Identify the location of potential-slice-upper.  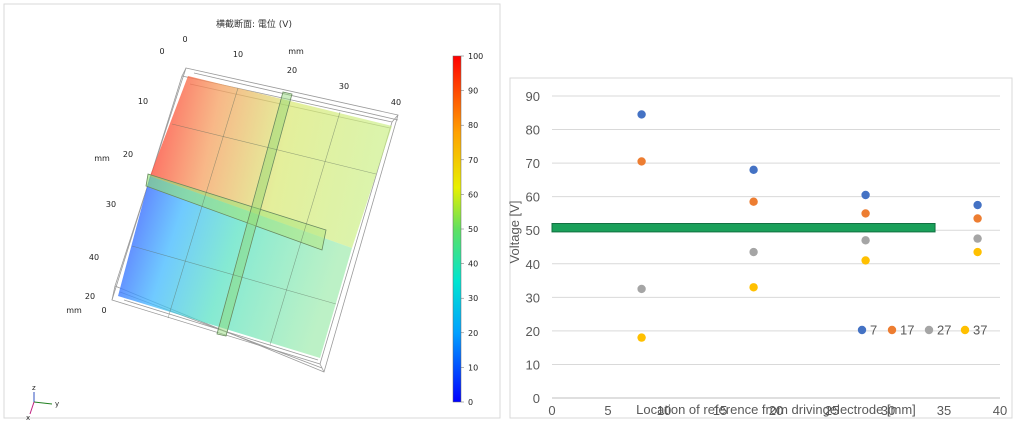
(271, 162).